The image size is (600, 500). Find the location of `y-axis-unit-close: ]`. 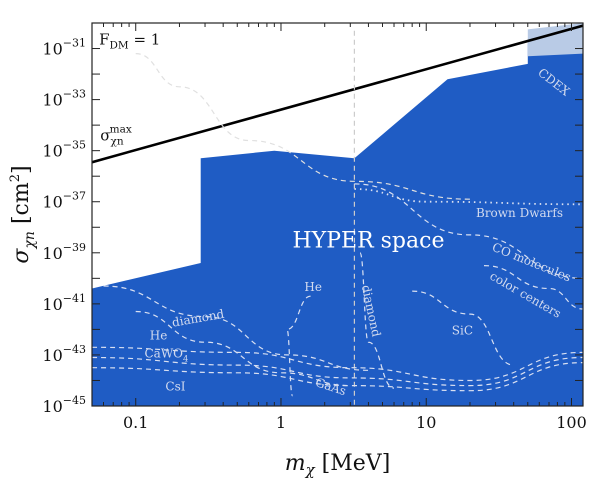

y-axis-unit-close: ] is located at coordinates (21, 169).